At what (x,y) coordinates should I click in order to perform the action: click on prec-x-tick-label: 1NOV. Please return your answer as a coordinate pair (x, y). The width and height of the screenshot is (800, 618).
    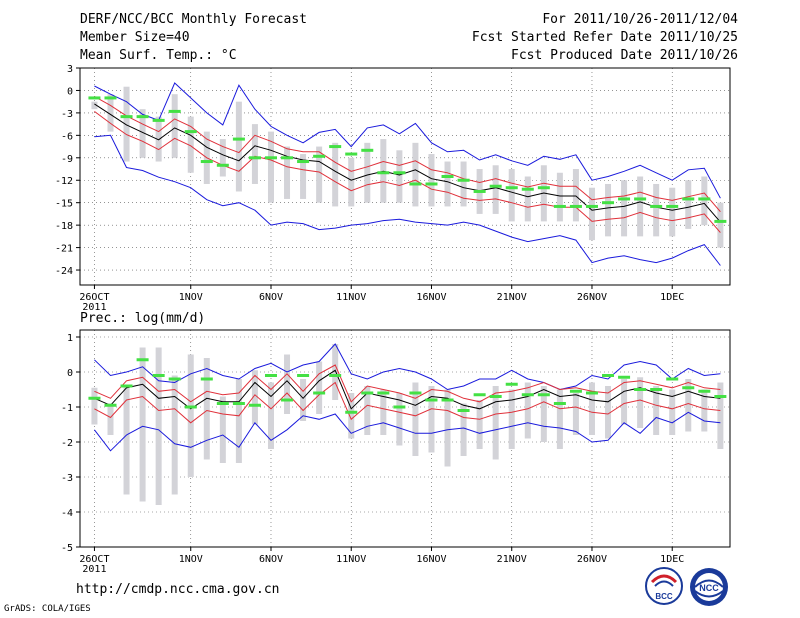
    Looking at the image, I should click on (191, 559).